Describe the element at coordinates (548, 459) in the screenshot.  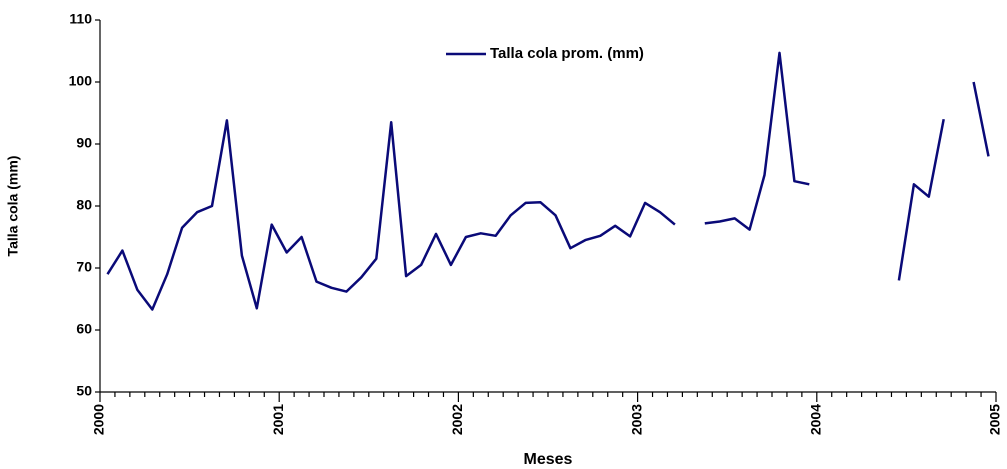
I see `x-axis-title: Meses` at that location.